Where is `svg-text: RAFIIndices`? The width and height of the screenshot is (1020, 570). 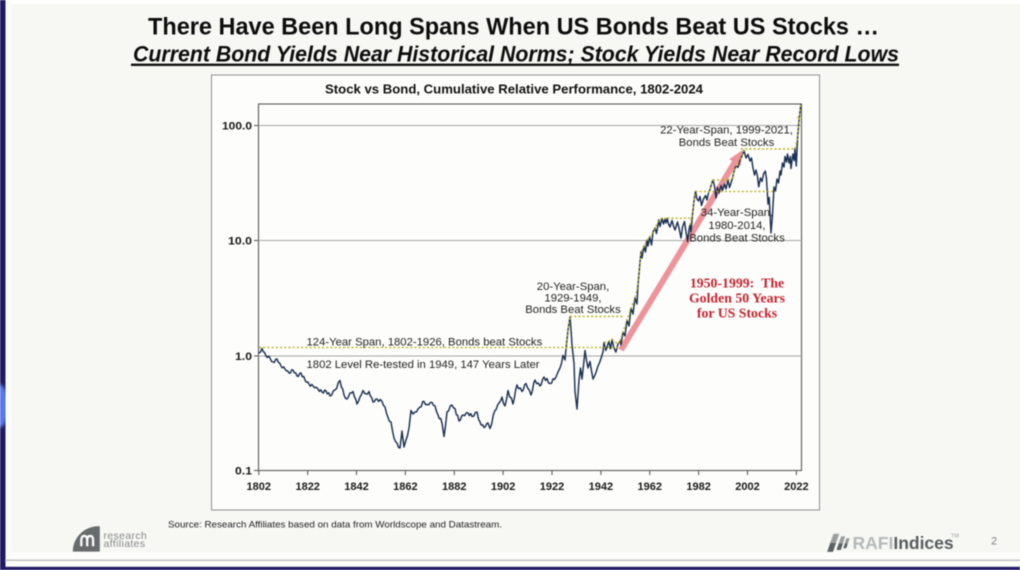 svg-text: RAFIIndices is located at coordinates (903, 543).